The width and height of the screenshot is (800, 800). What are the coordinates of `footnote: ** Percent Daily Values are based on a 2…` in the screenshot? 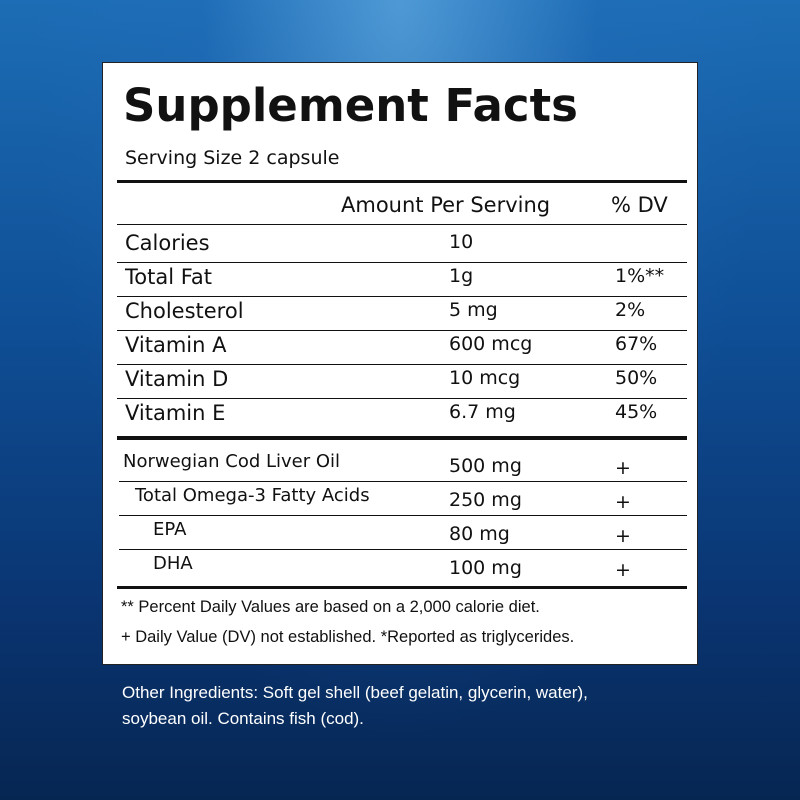 It's located at (330, 607).